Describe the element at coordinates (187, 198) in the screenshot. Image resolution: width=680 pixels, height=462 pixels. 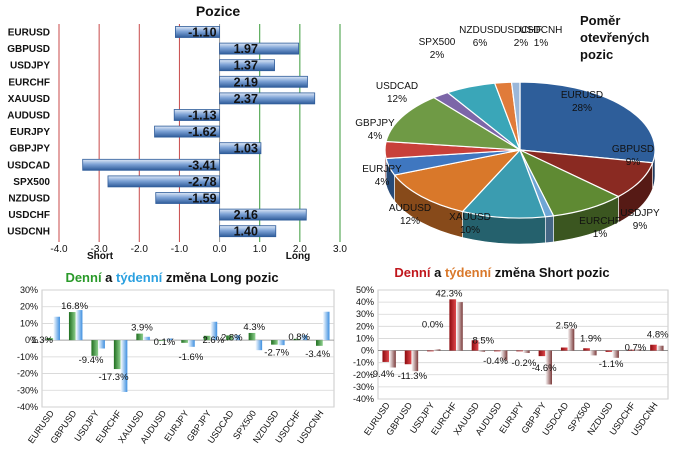
I see `bar-nzdusd` at that location.